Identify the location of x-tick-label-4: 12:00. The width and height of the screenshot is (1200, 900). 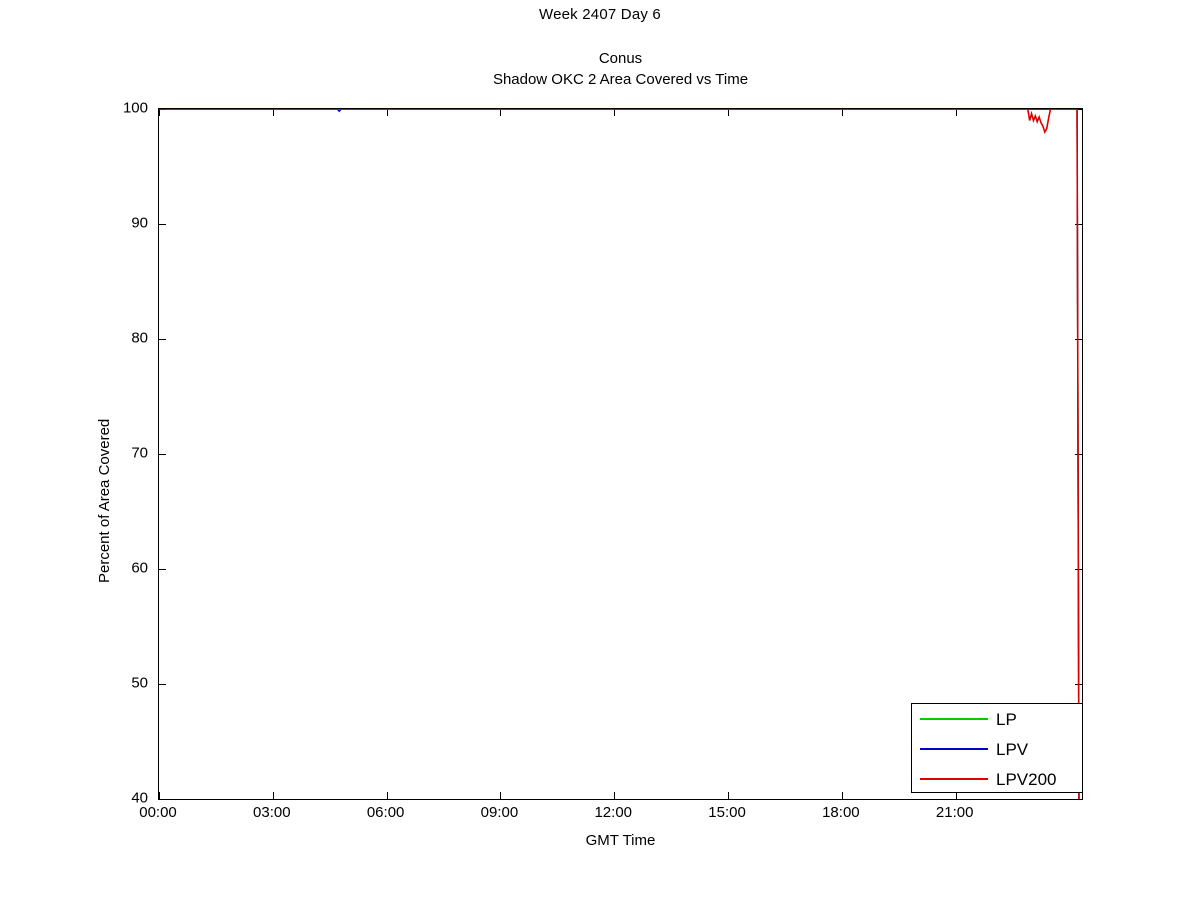
(613, 812).